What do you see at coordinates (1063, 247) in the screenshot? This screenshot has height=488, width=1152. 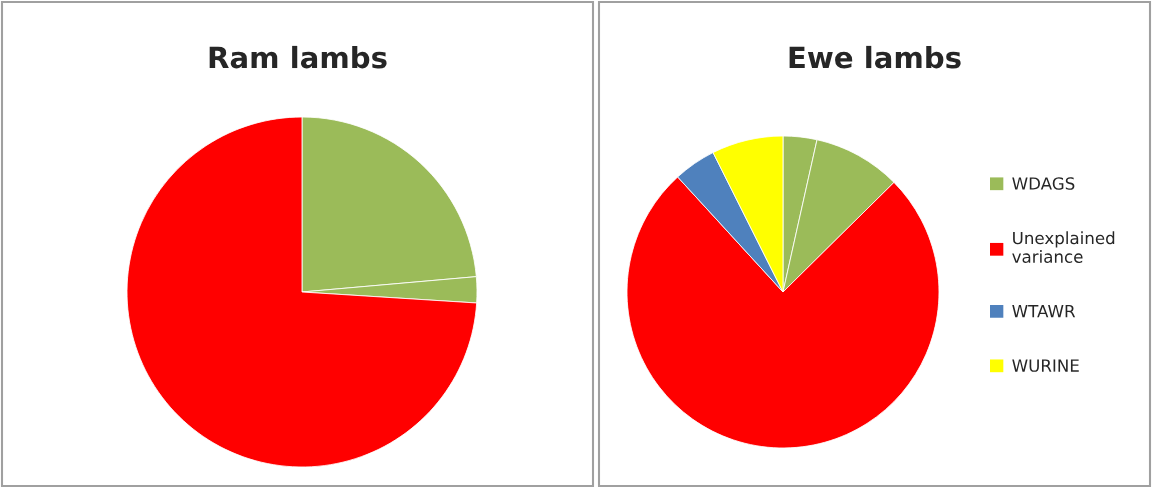 I see `legend-label: Unexplained variance` at bounding box center [1063, 247].